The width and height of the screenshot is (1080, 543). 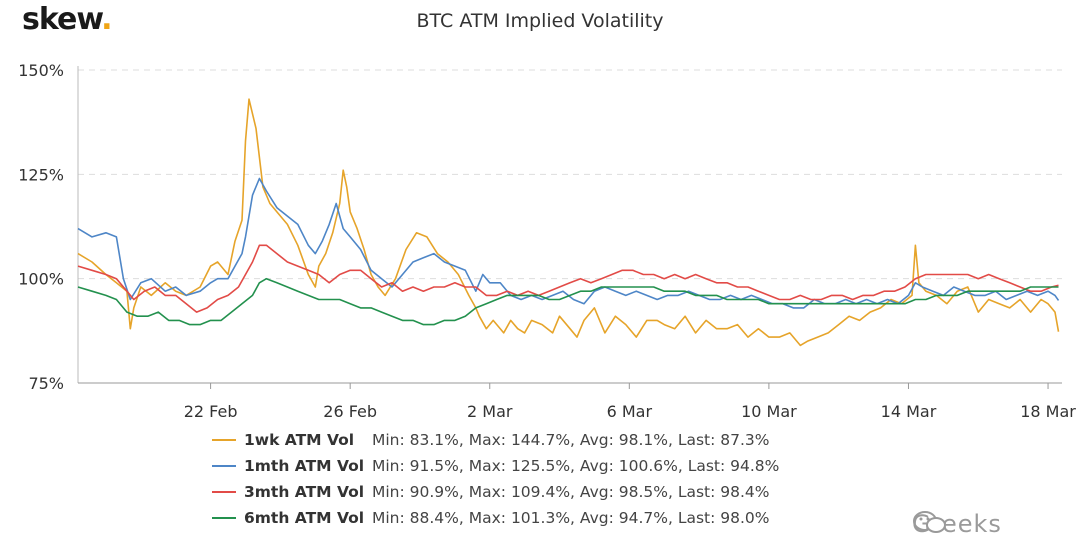 I want to click on skew-logo: skew., so click(x=67, y=19).